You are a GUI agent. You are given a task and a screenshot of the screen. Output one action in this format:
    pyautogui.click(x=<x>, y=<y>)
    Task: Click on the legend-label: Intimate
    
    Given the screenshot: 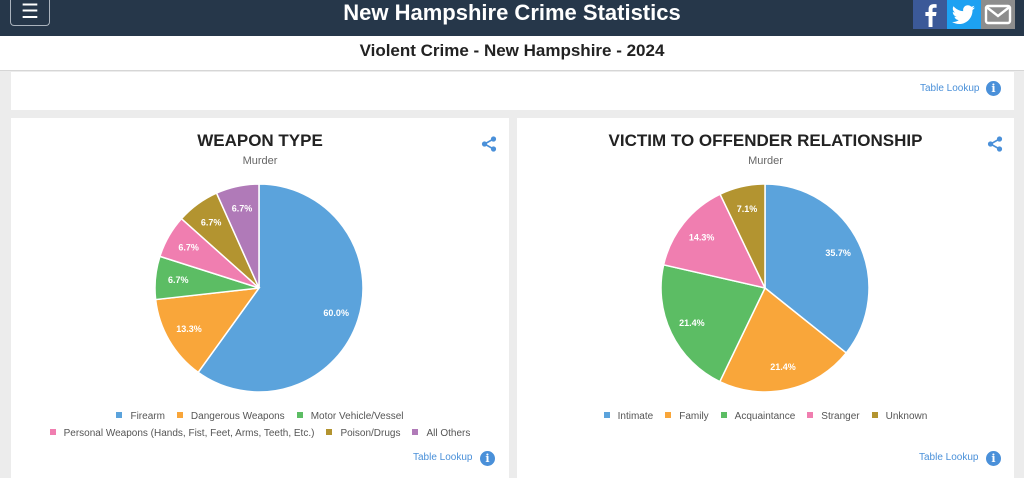 What is the action you would take?
    pyautogui.click(x=635, y=416)
    